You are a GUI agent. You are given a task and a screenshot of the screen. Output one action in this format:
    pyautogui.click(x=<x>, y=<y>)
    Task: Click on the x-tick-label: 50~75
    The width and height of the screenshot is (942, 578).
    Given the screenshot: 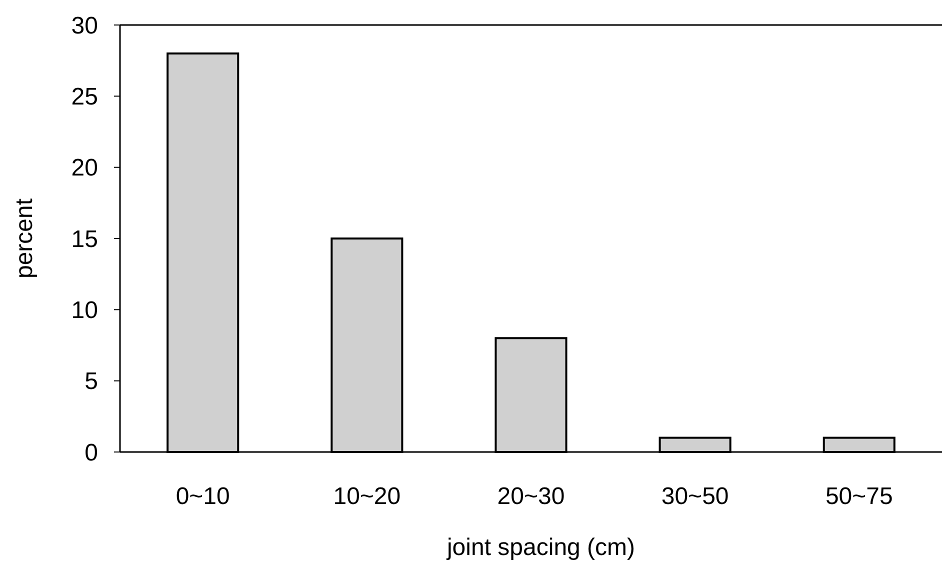 What is the action you would take?
    pyautogui.click(x=859, y=496)
    